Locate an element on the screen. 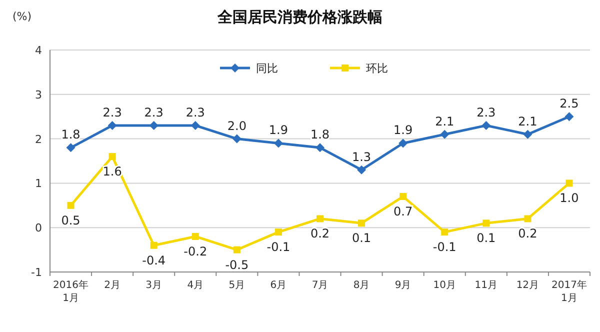 The height and width of the screenshot is (332, 600). data-label: 1.3 is located at coordinates (362, 157).